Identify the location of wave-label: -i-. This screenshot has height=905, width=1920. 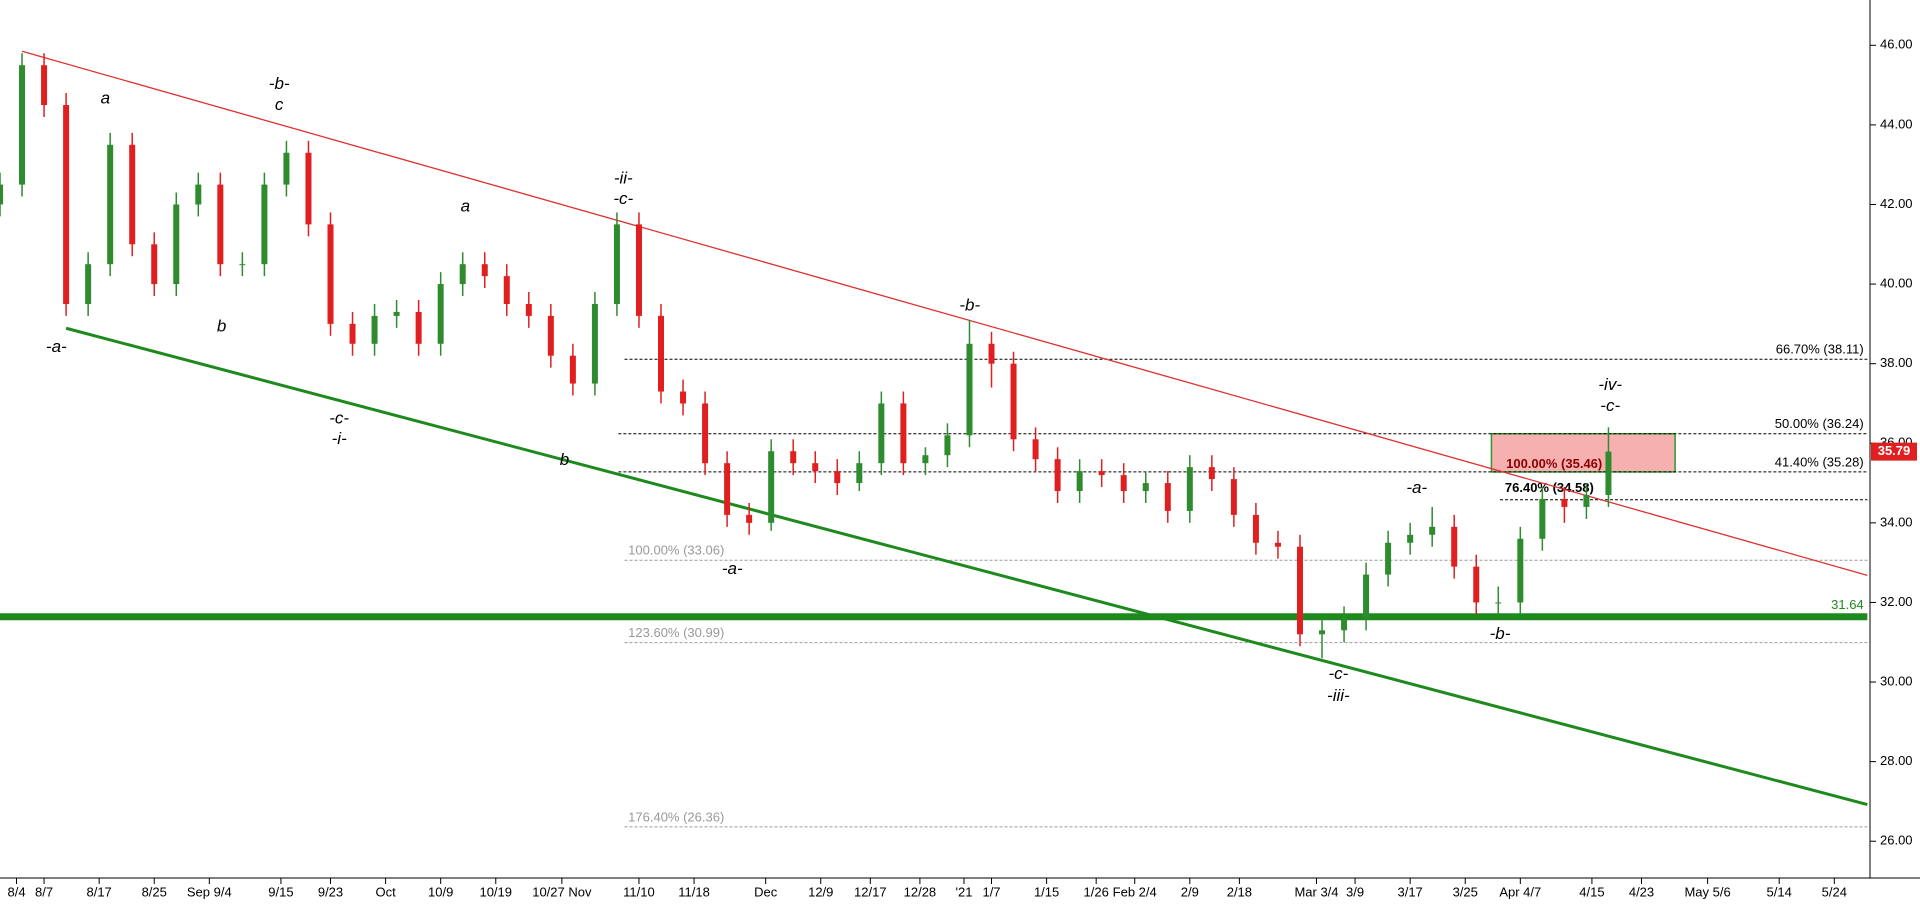
(339, 438).